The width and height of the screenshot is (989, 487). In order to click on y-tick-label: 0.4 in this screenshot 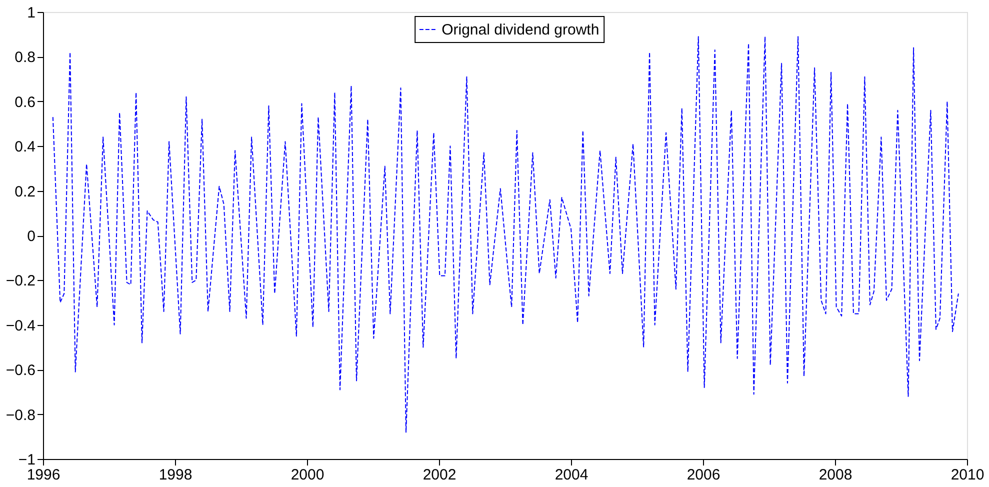, I will do `click(25, 147)`.